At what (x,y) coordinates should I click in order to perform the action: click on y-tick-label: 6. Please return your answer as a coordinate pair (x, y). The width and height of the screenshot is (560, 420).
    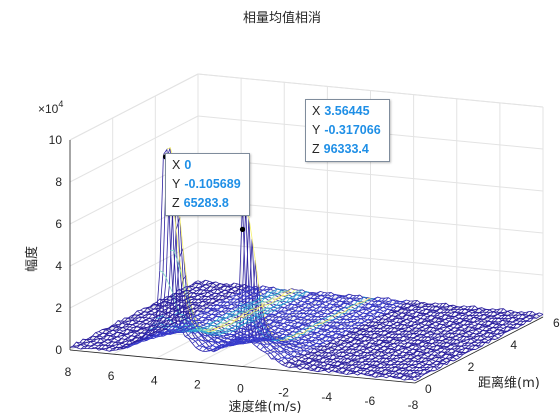
    Looking at the image, I should click on (556, 323).